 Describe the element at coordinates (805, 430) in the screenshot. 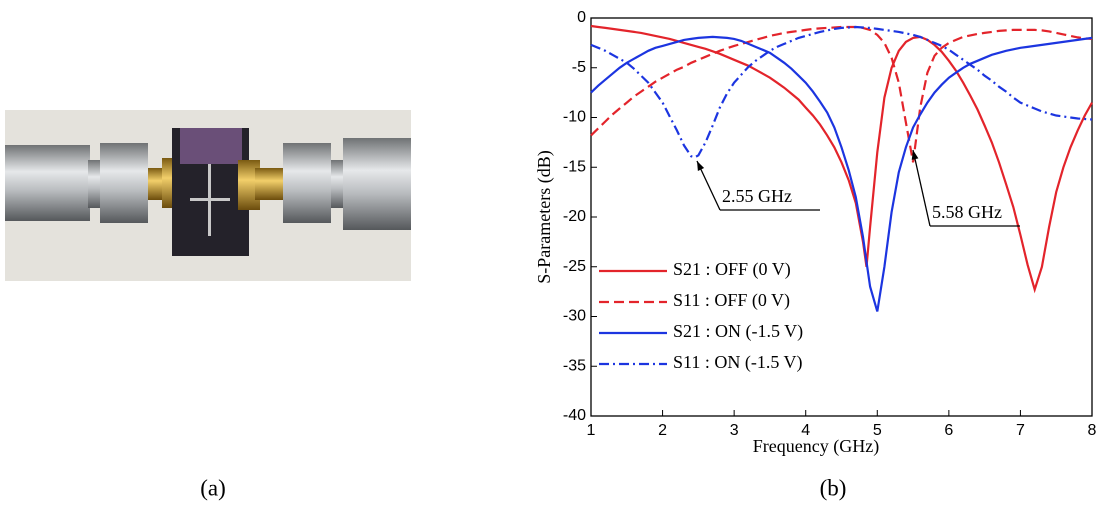

I see `x-tick-label: 4` at that location.